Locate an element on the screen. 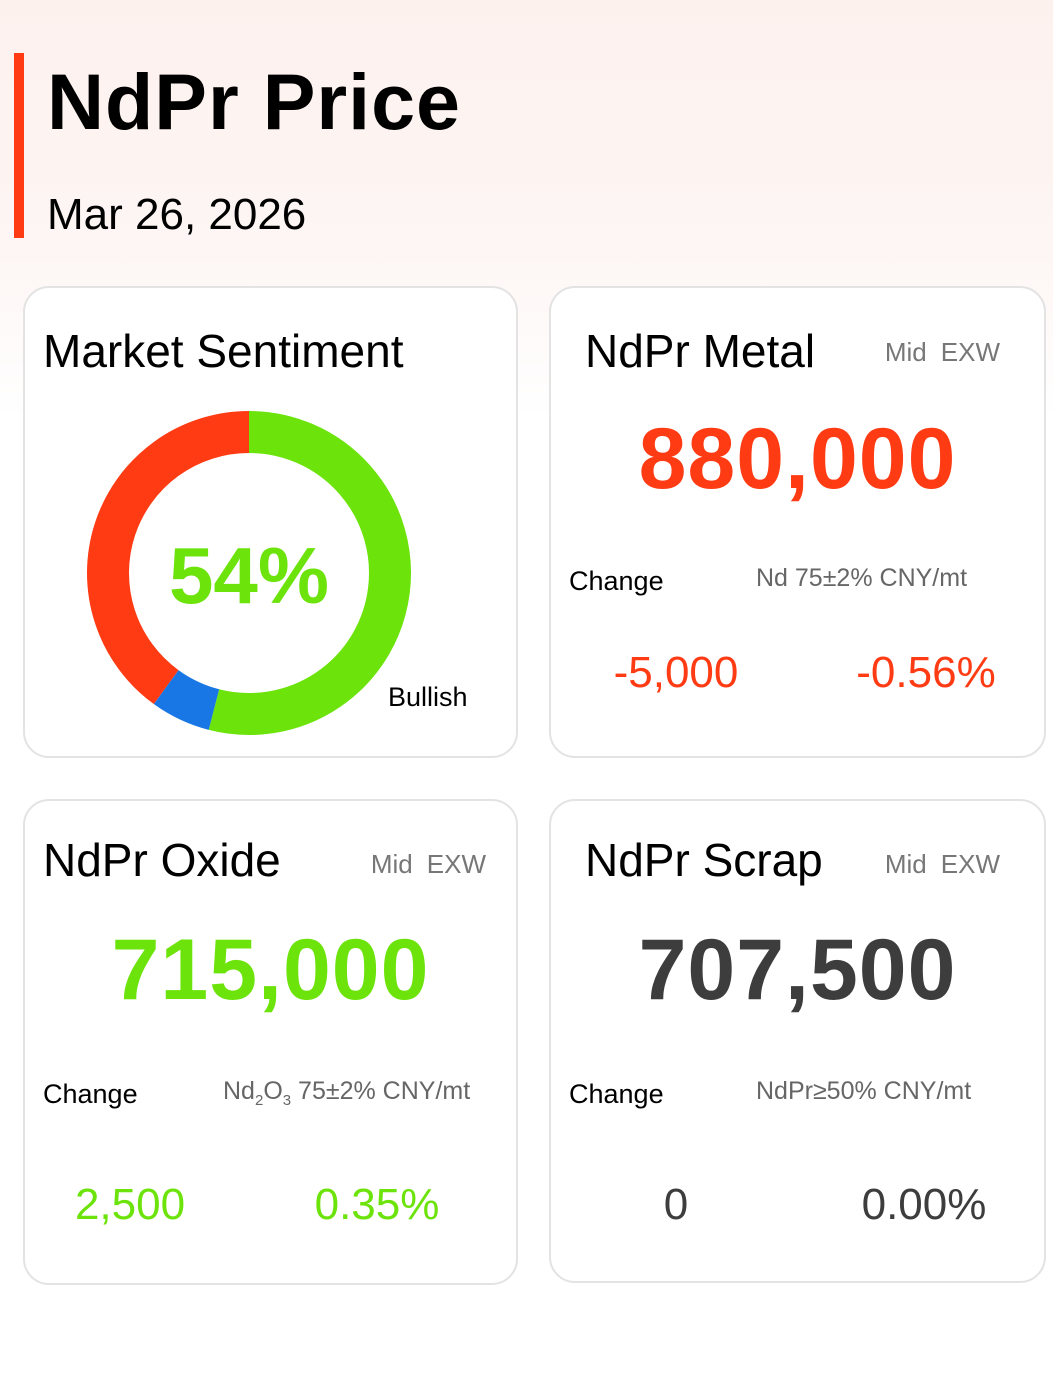 The width and height of the screenshot is (1053, 1395). ndpr-oxide-spec: Nd2O3 75±2% CNY/mt is located at coordinates (347, 1093).